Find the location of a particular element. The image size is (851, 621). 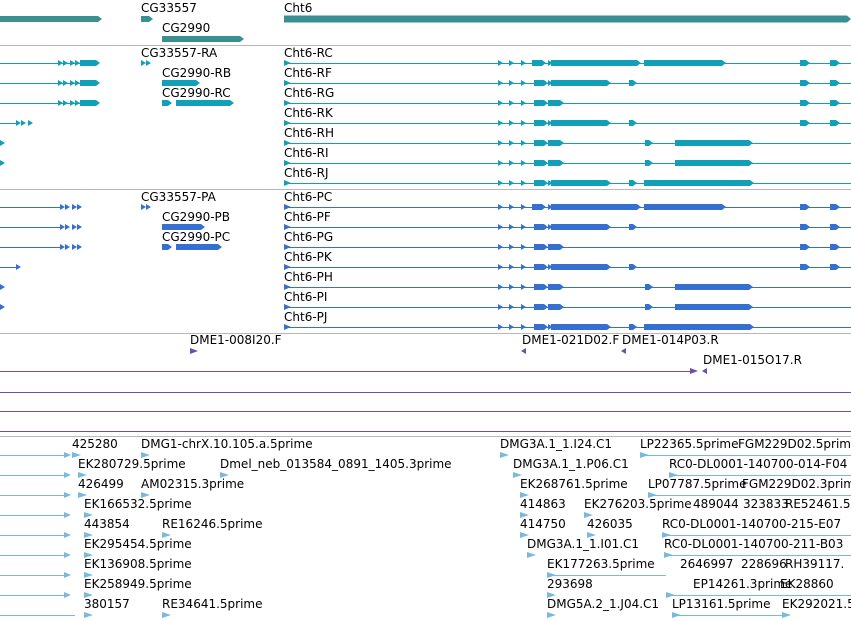

protein-label: Cht6-PK is located at coordinates (308, 257).